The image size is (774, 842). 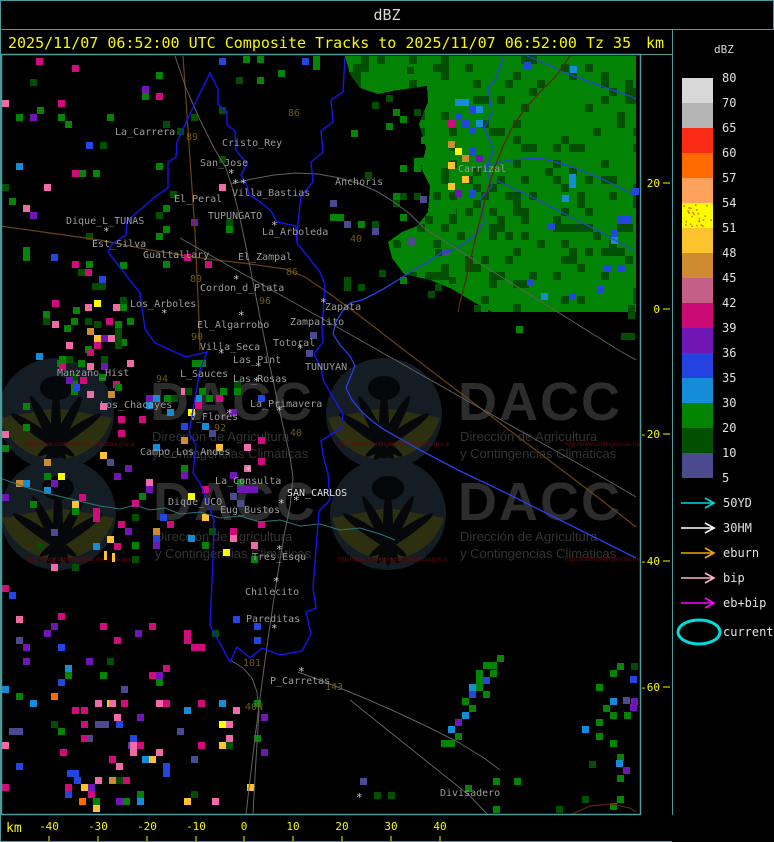 I want to click on place-label: Los_Chacayes, so click(x=136, y=405).